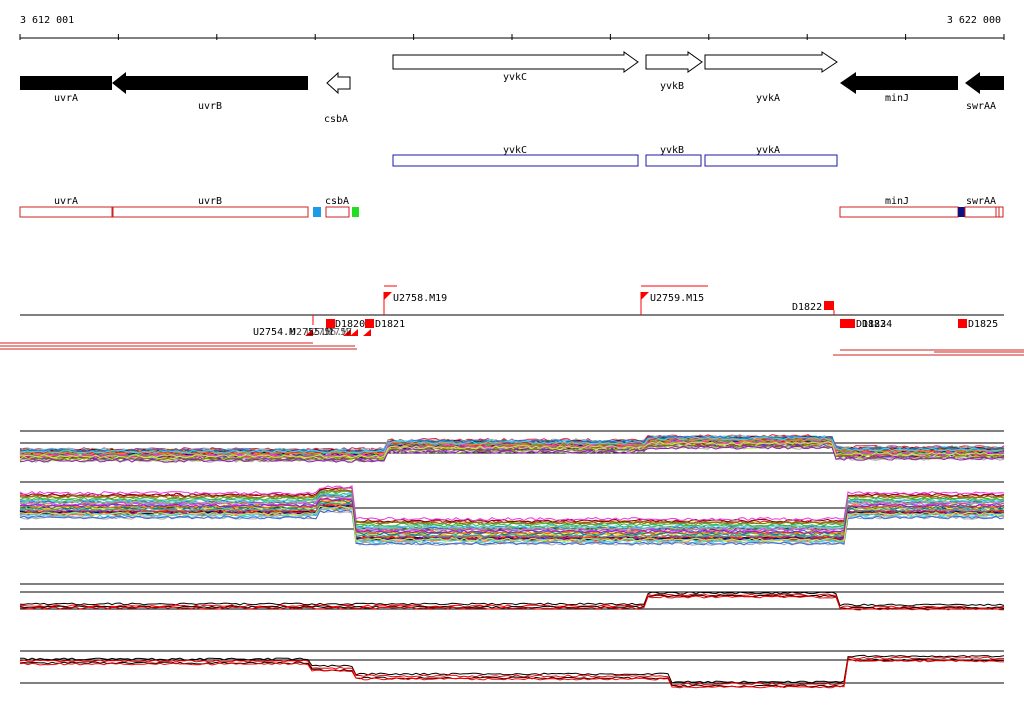 This screenshot has width=1024, height=714. What do you see at coordinates (66, 98) in the screenshot?
I see `gene-label-uvrA: uvrA` at bounding box center [66, 98].